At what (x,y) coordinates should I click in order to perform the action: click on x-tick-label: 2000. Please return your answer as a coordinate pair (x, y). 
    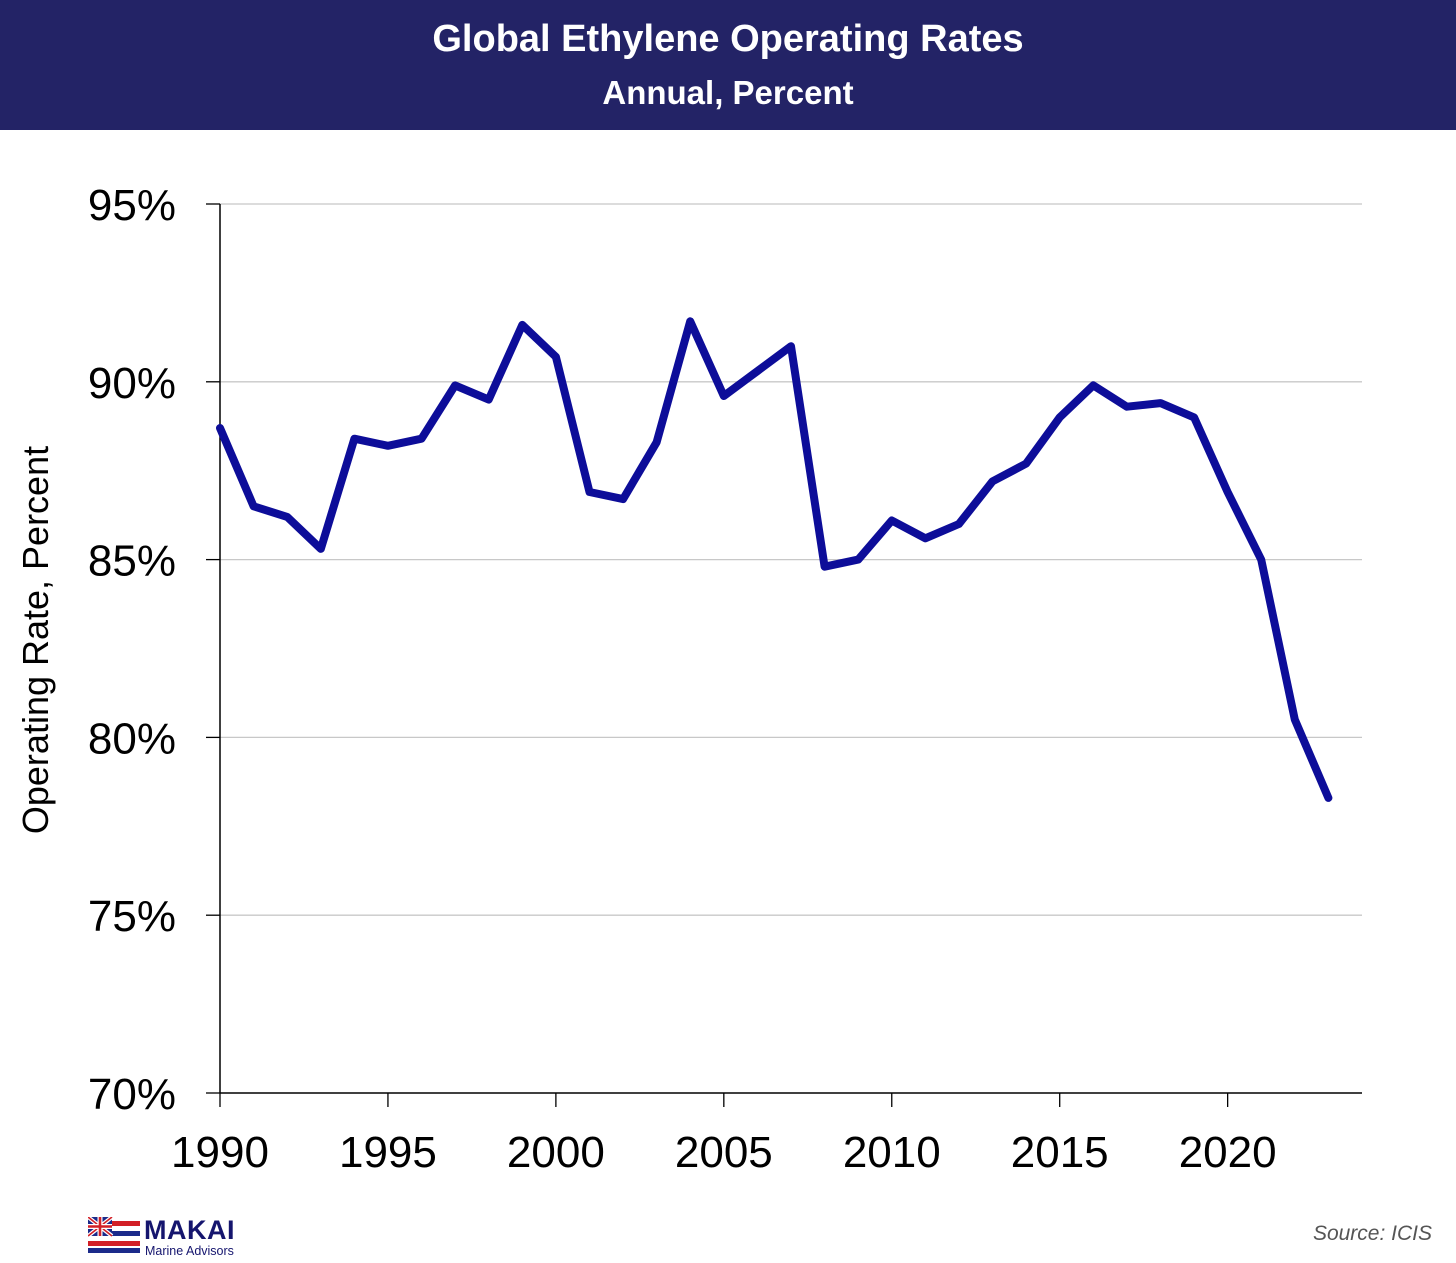
    Looking at the image, I should click on (556, 1152).